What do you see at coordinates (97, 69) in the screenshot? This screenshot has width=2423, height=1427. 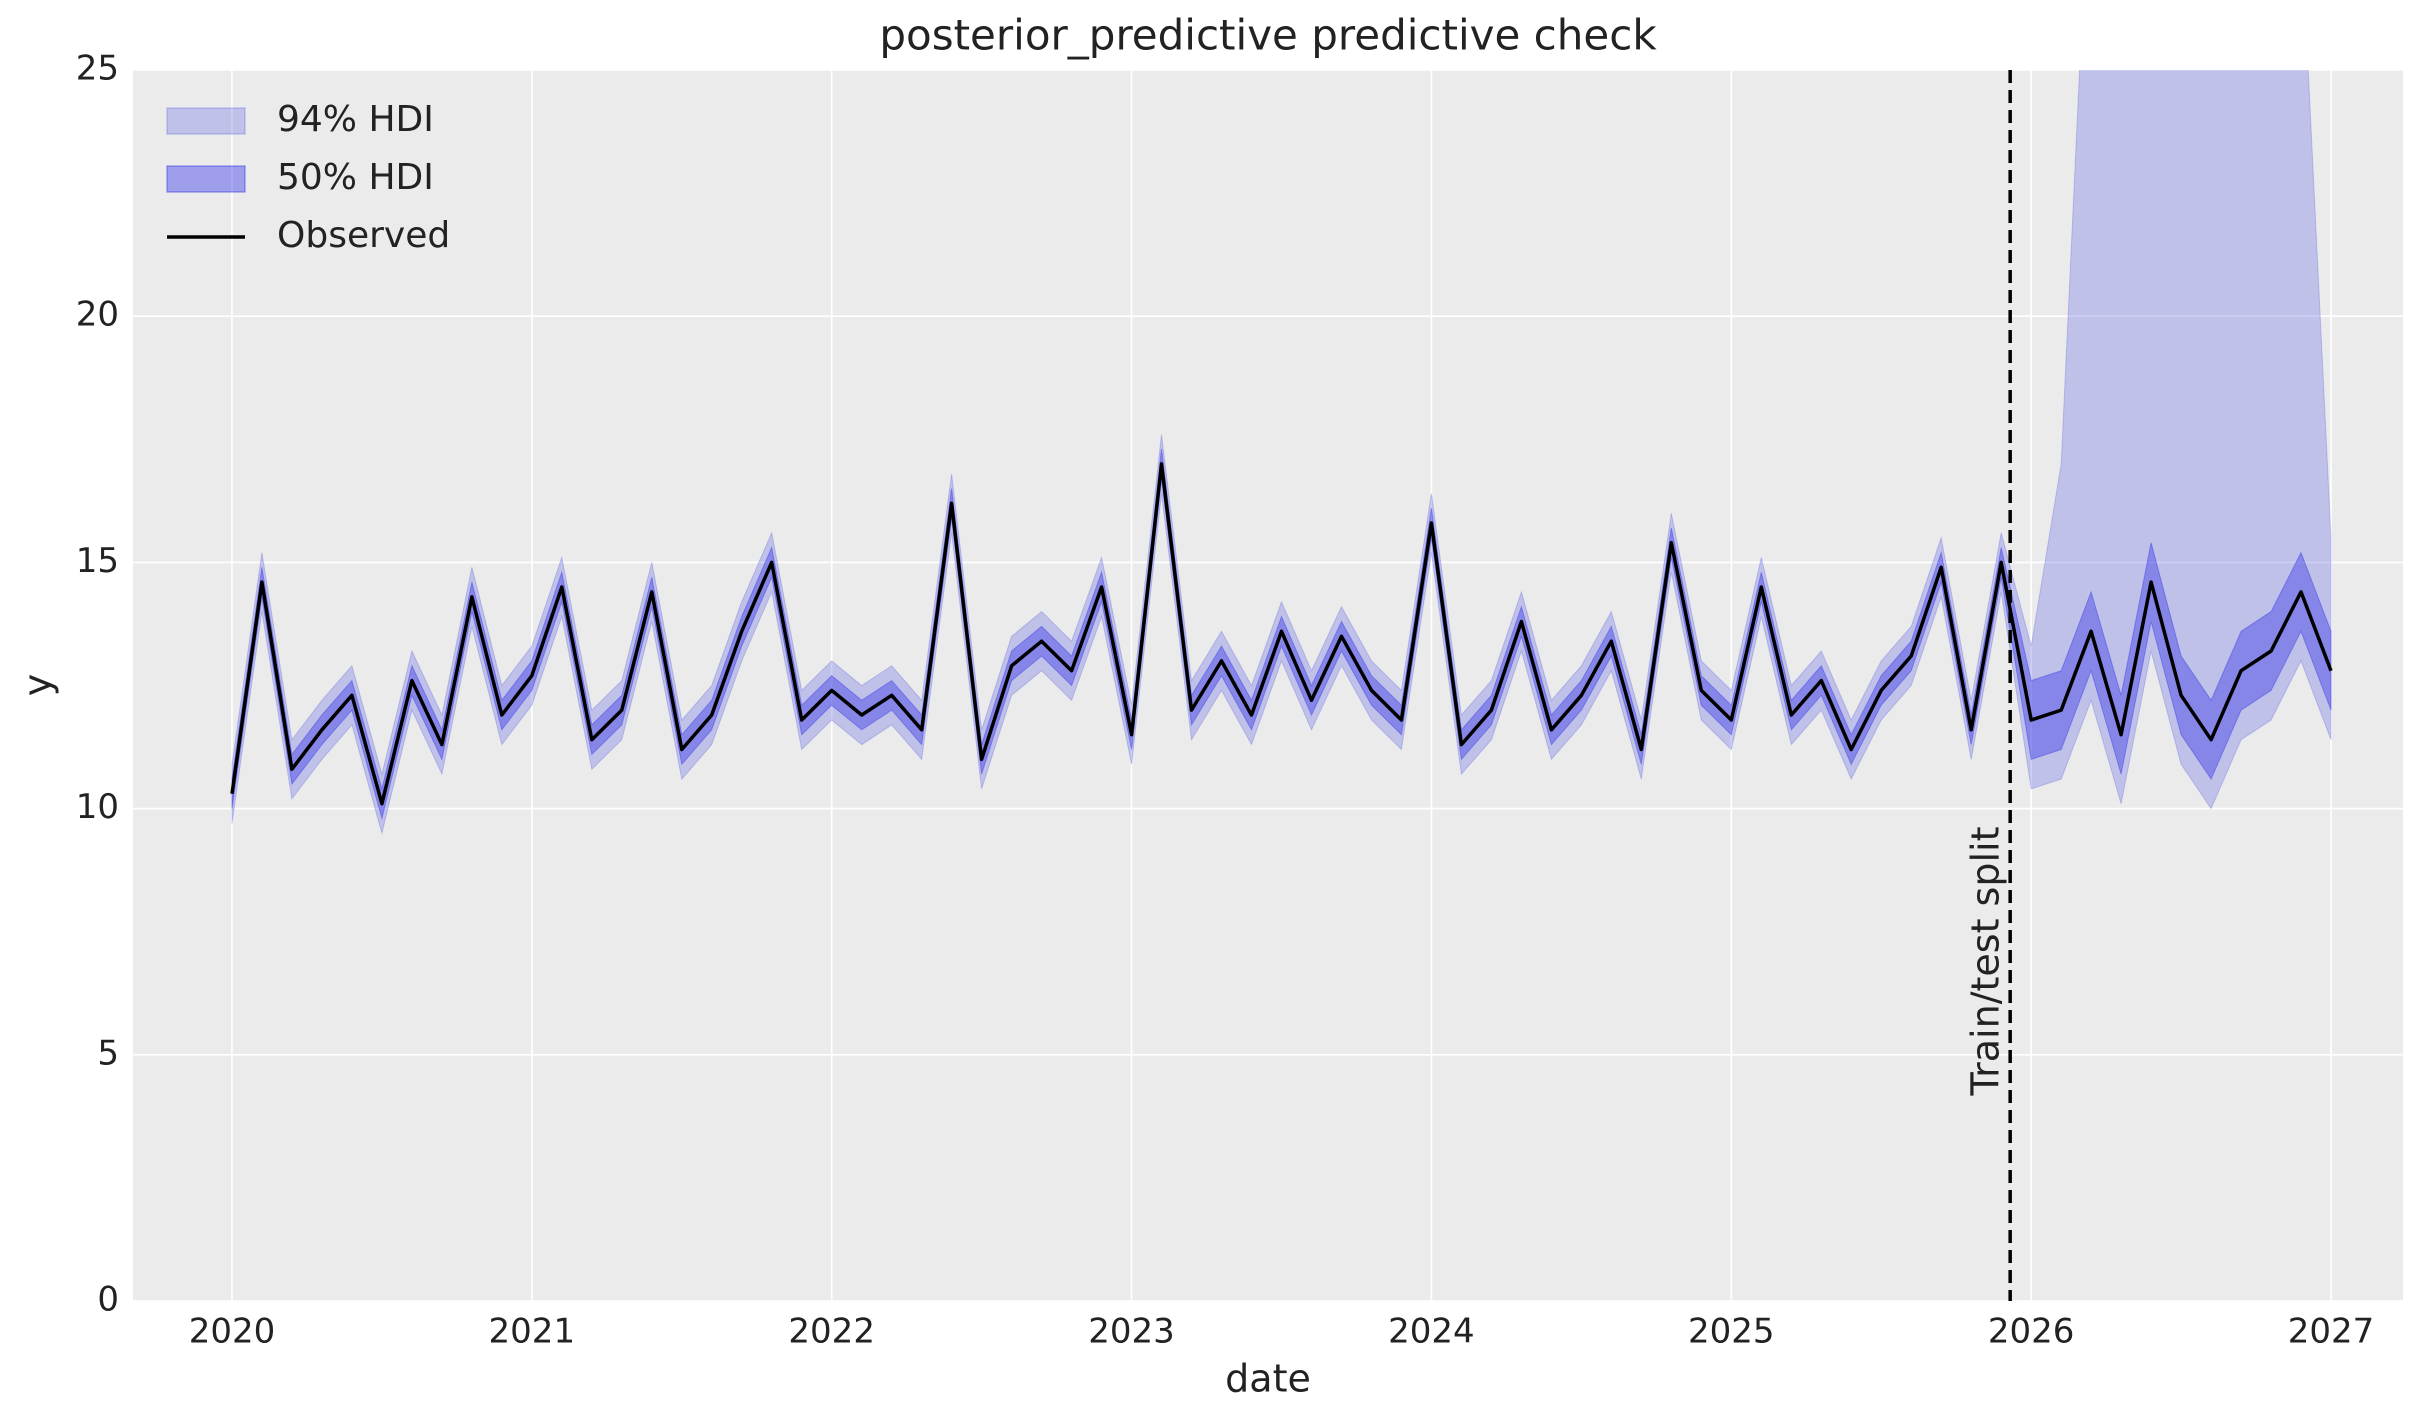 I see `y-tick-label: 25` at bounding box center [97, 69].